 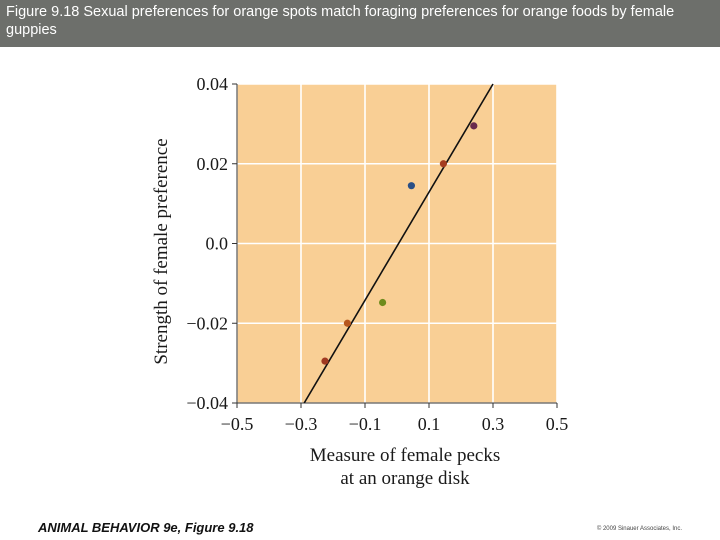 What do you see at coordinates (405, 455) in the screenshot?
I see `x-axis-label-line-1: Measure of female pecks` at bounding box center [405, 455].